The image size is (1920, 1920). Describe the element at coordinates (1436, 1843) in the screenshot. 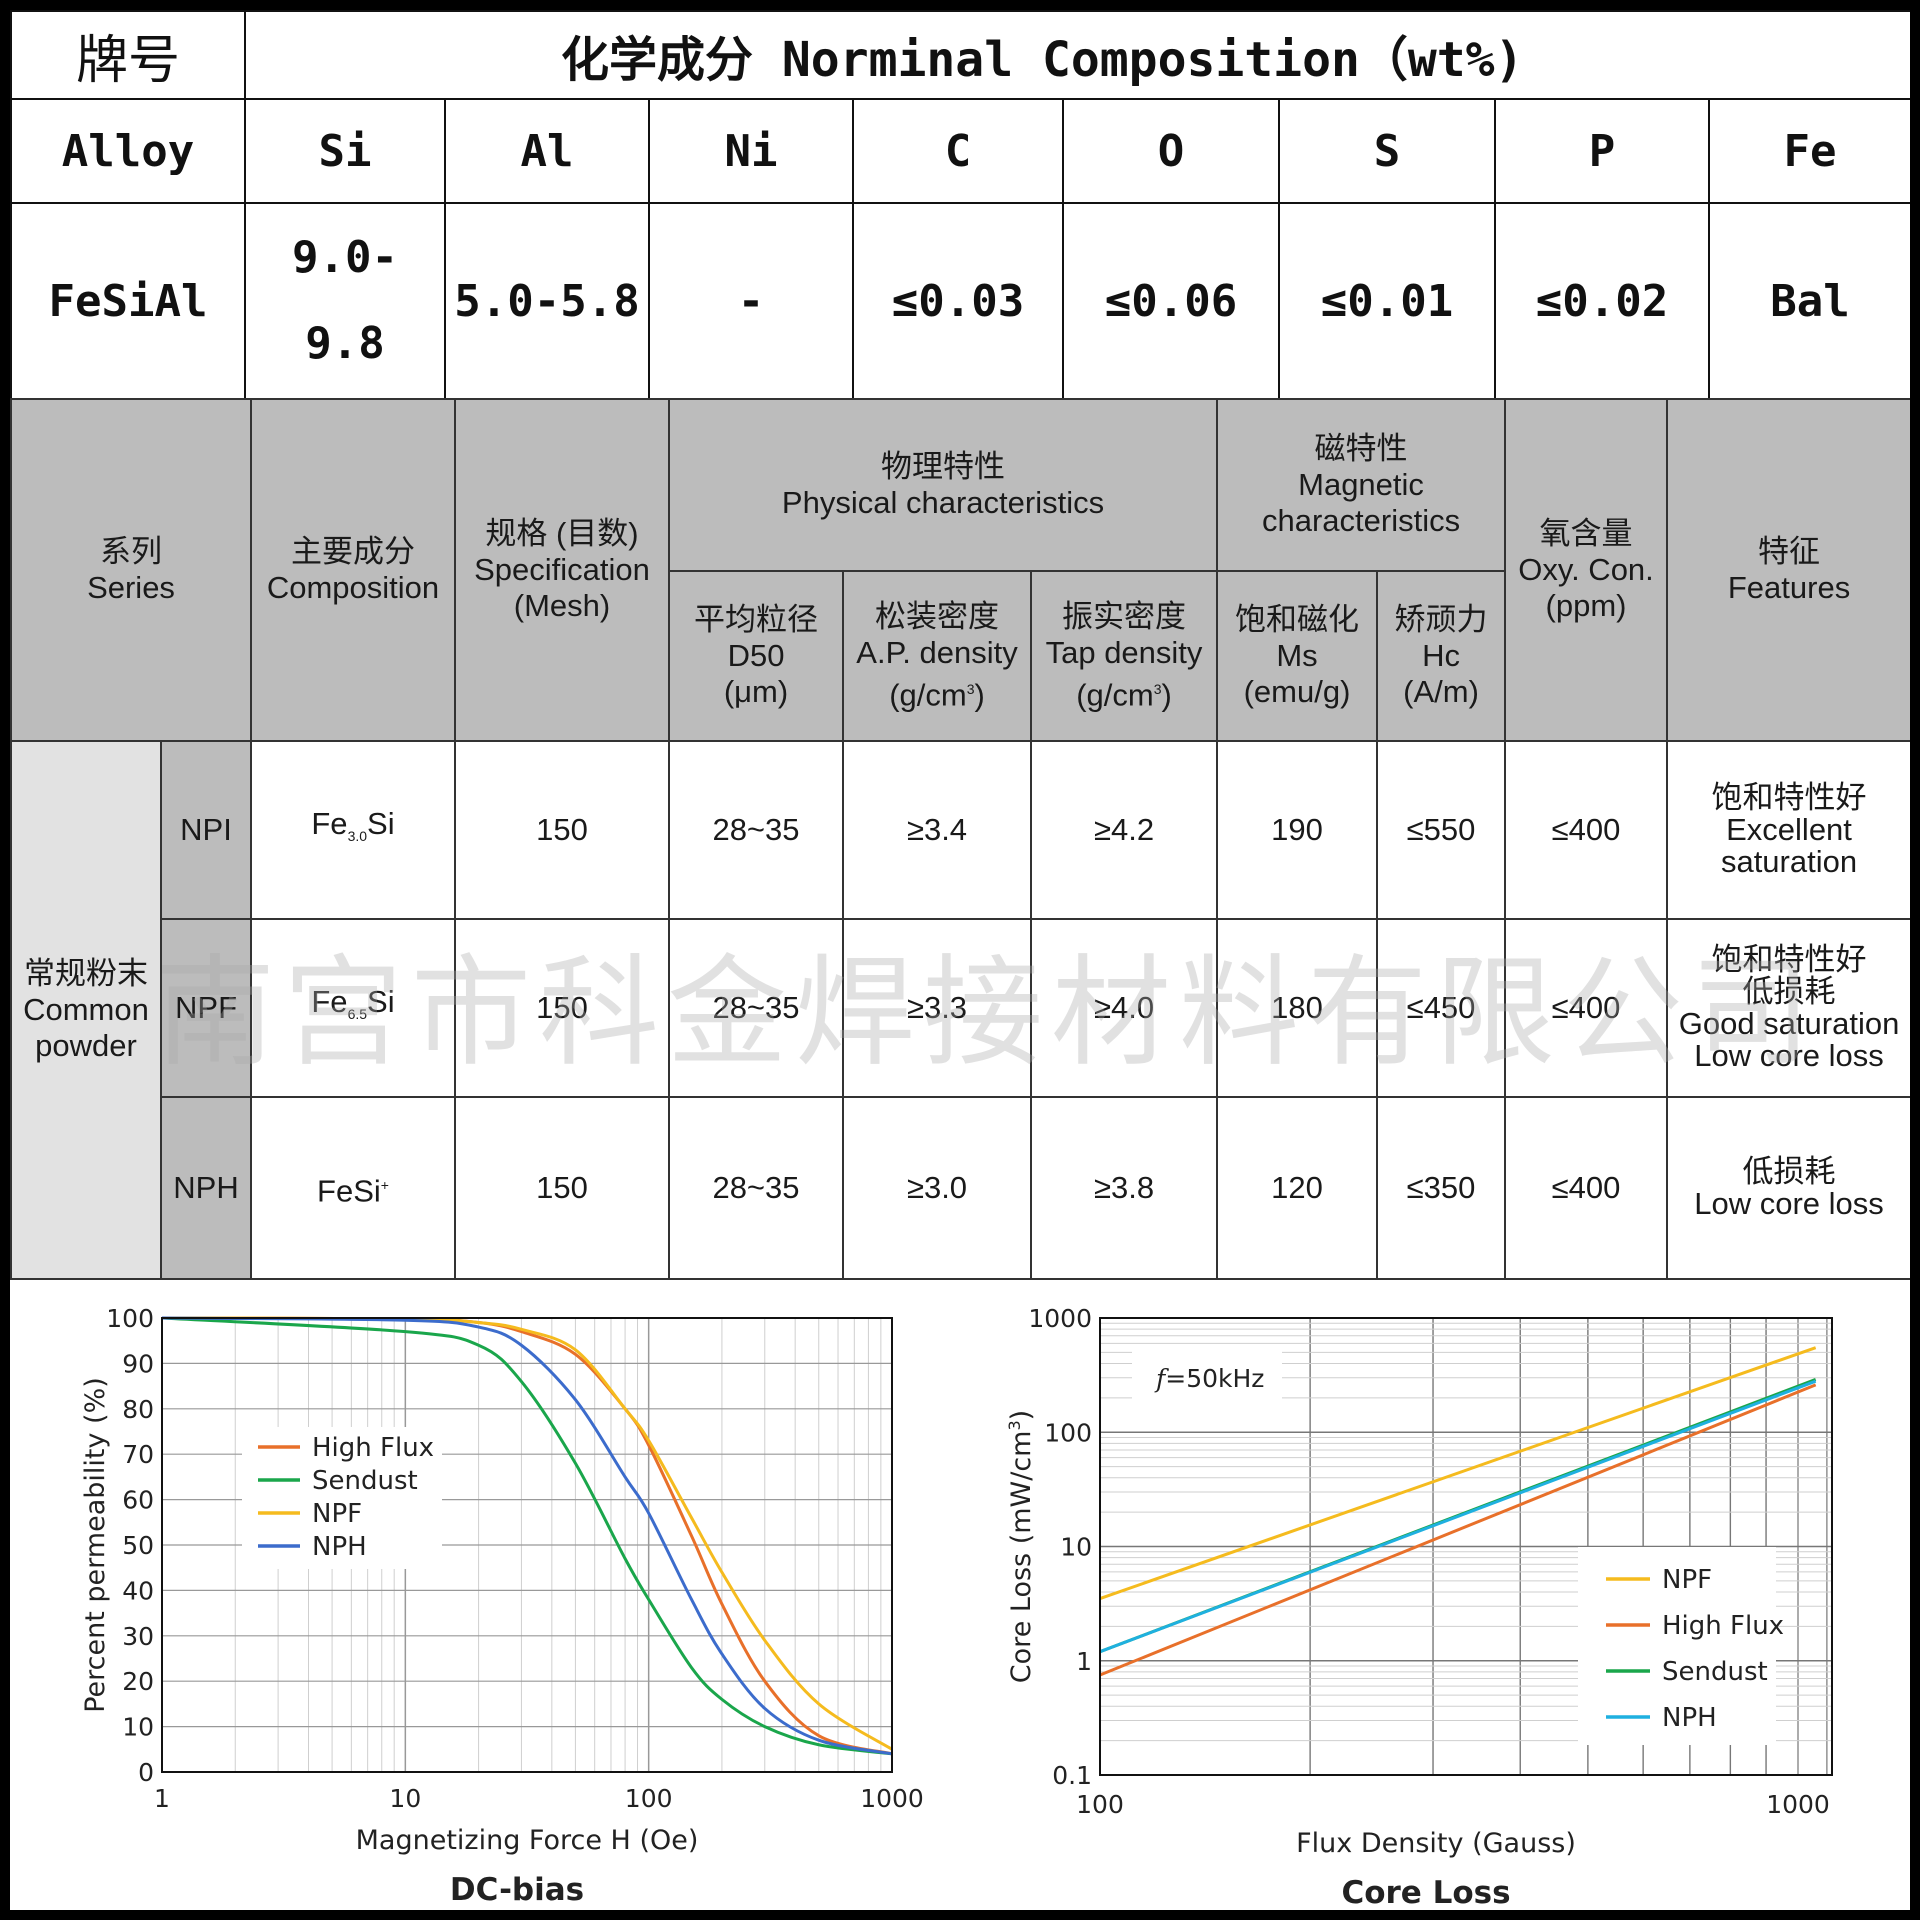

I see `x-axis-label: Flux Density (Gauss)` at that location.